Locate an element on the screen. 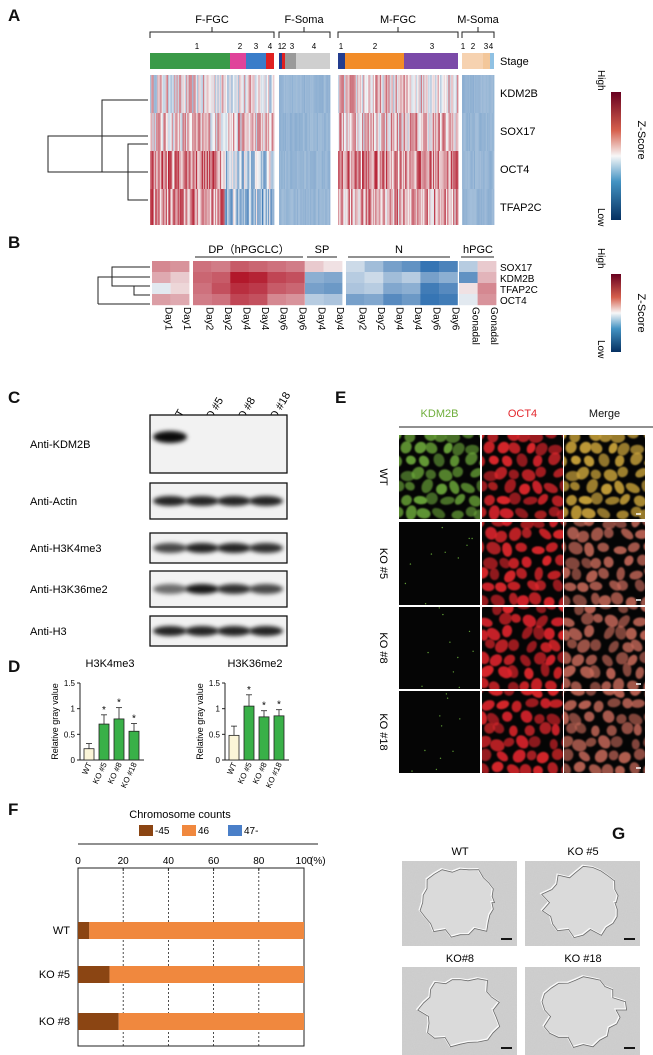  panel-d-bar is located at coordinates (104, 742).